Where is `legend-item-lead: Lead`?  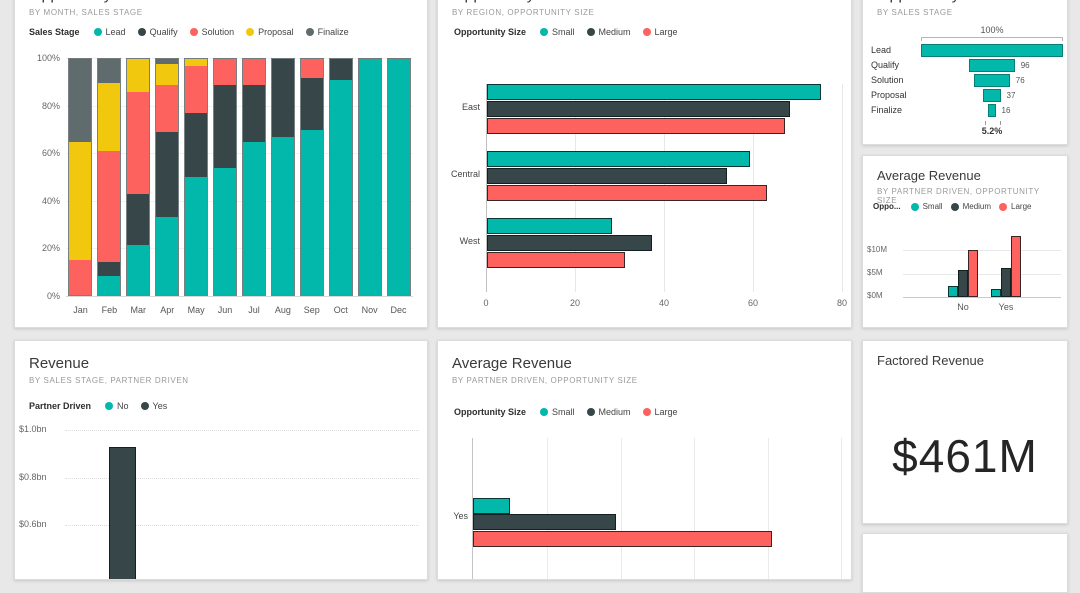 legend-item-lead: Lead is located at coordinates (109, 32).